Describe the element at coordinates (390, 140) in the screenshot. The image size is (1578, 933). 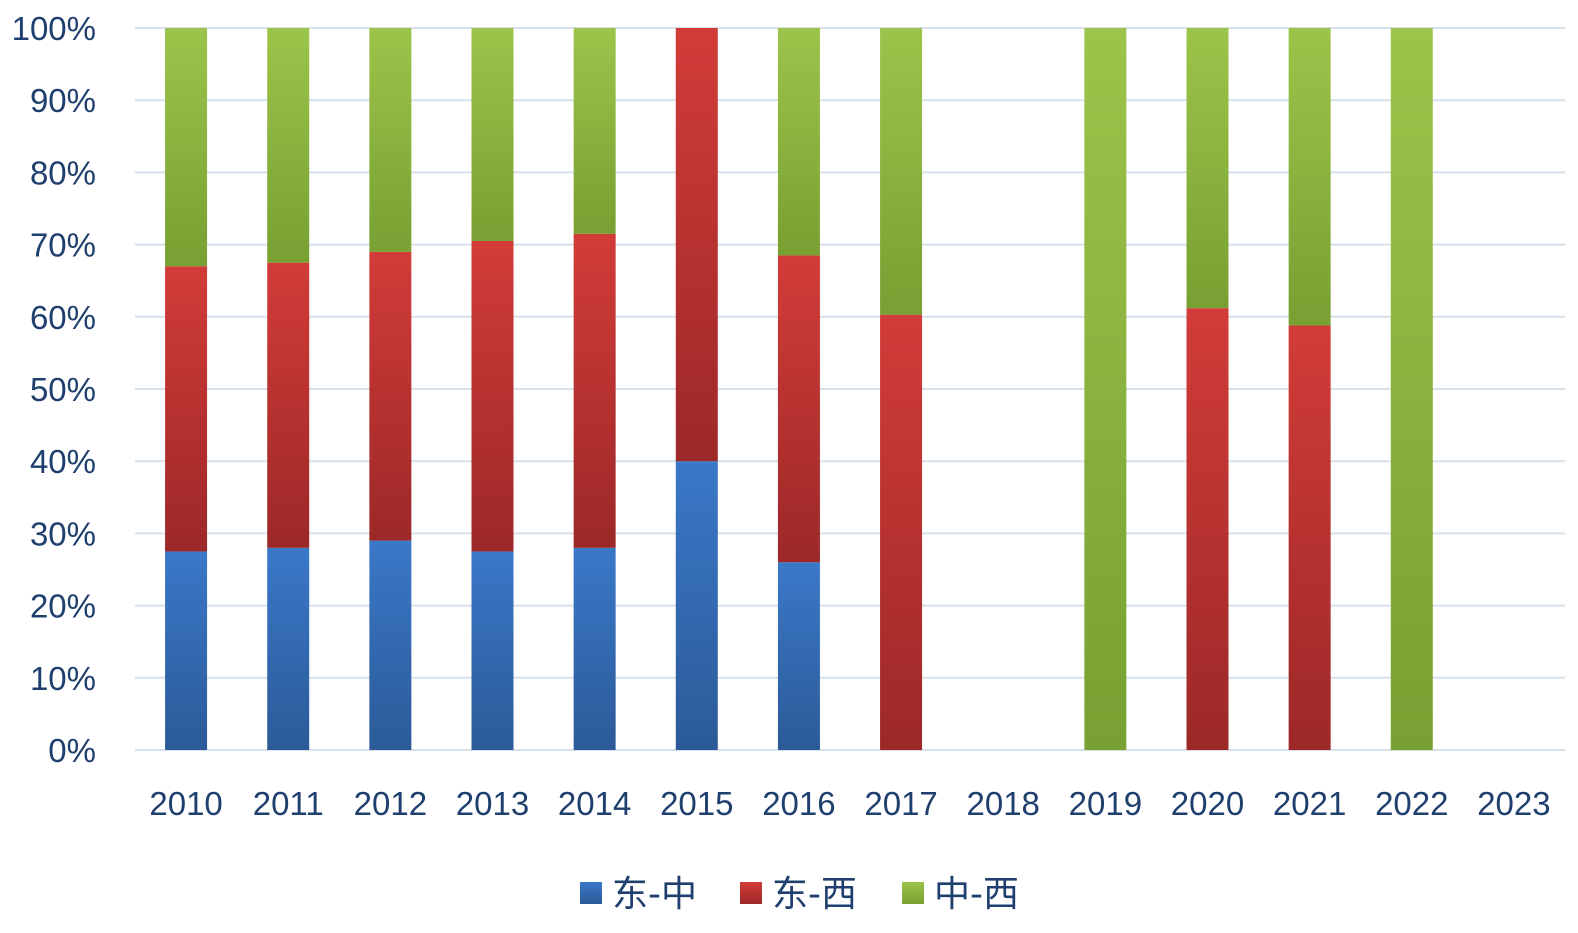
I see `bar-segment-中-西-2012` at that location.